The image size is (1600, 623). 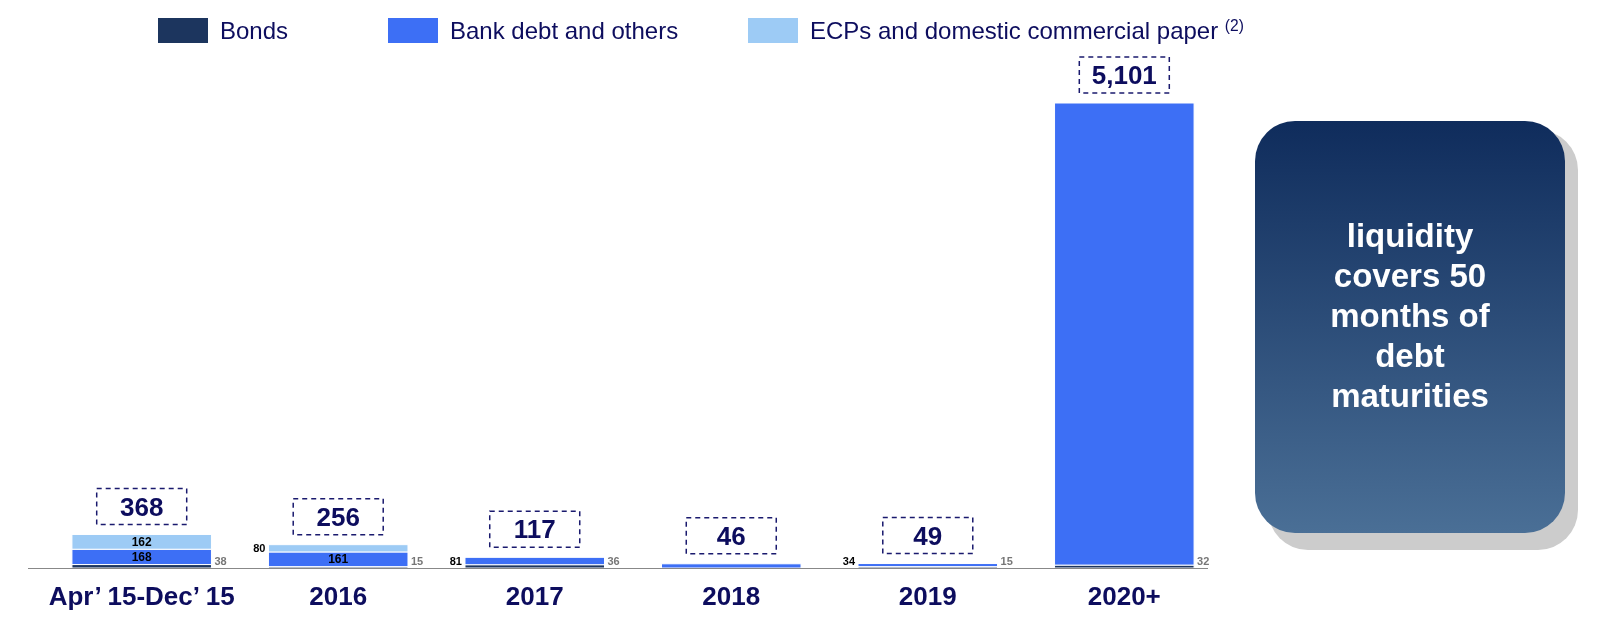 I want to click on total-label: 46, so click(x=731, y=535).